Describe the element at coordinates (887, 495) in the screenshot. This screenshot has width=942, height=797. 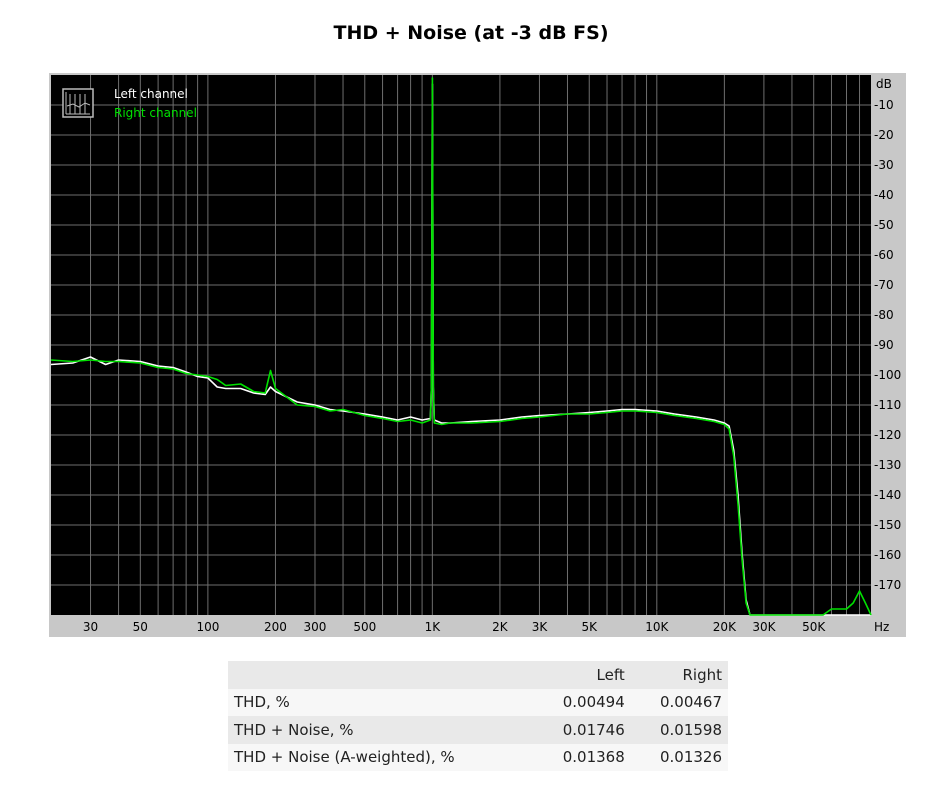
I see `y-tick-label: -140` at that location.